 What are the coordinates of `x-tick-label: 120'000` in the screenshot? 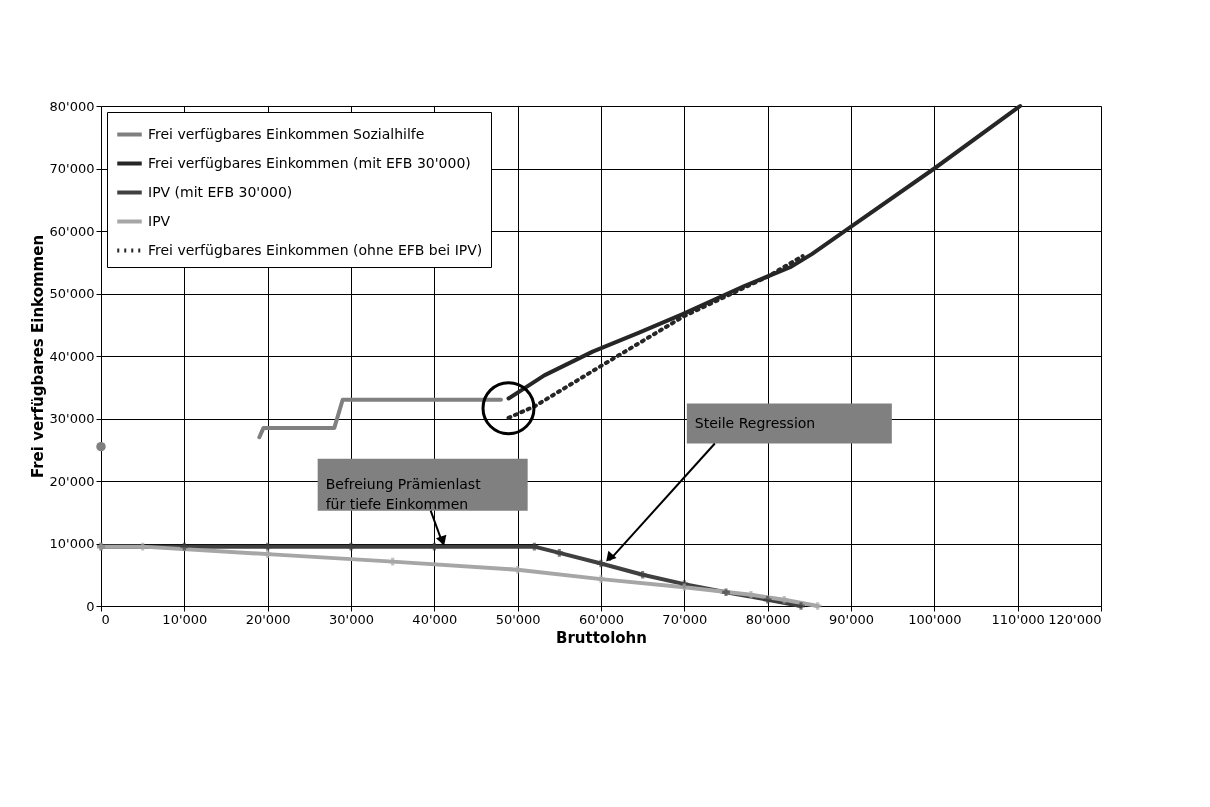 It's located at (1075, 619).